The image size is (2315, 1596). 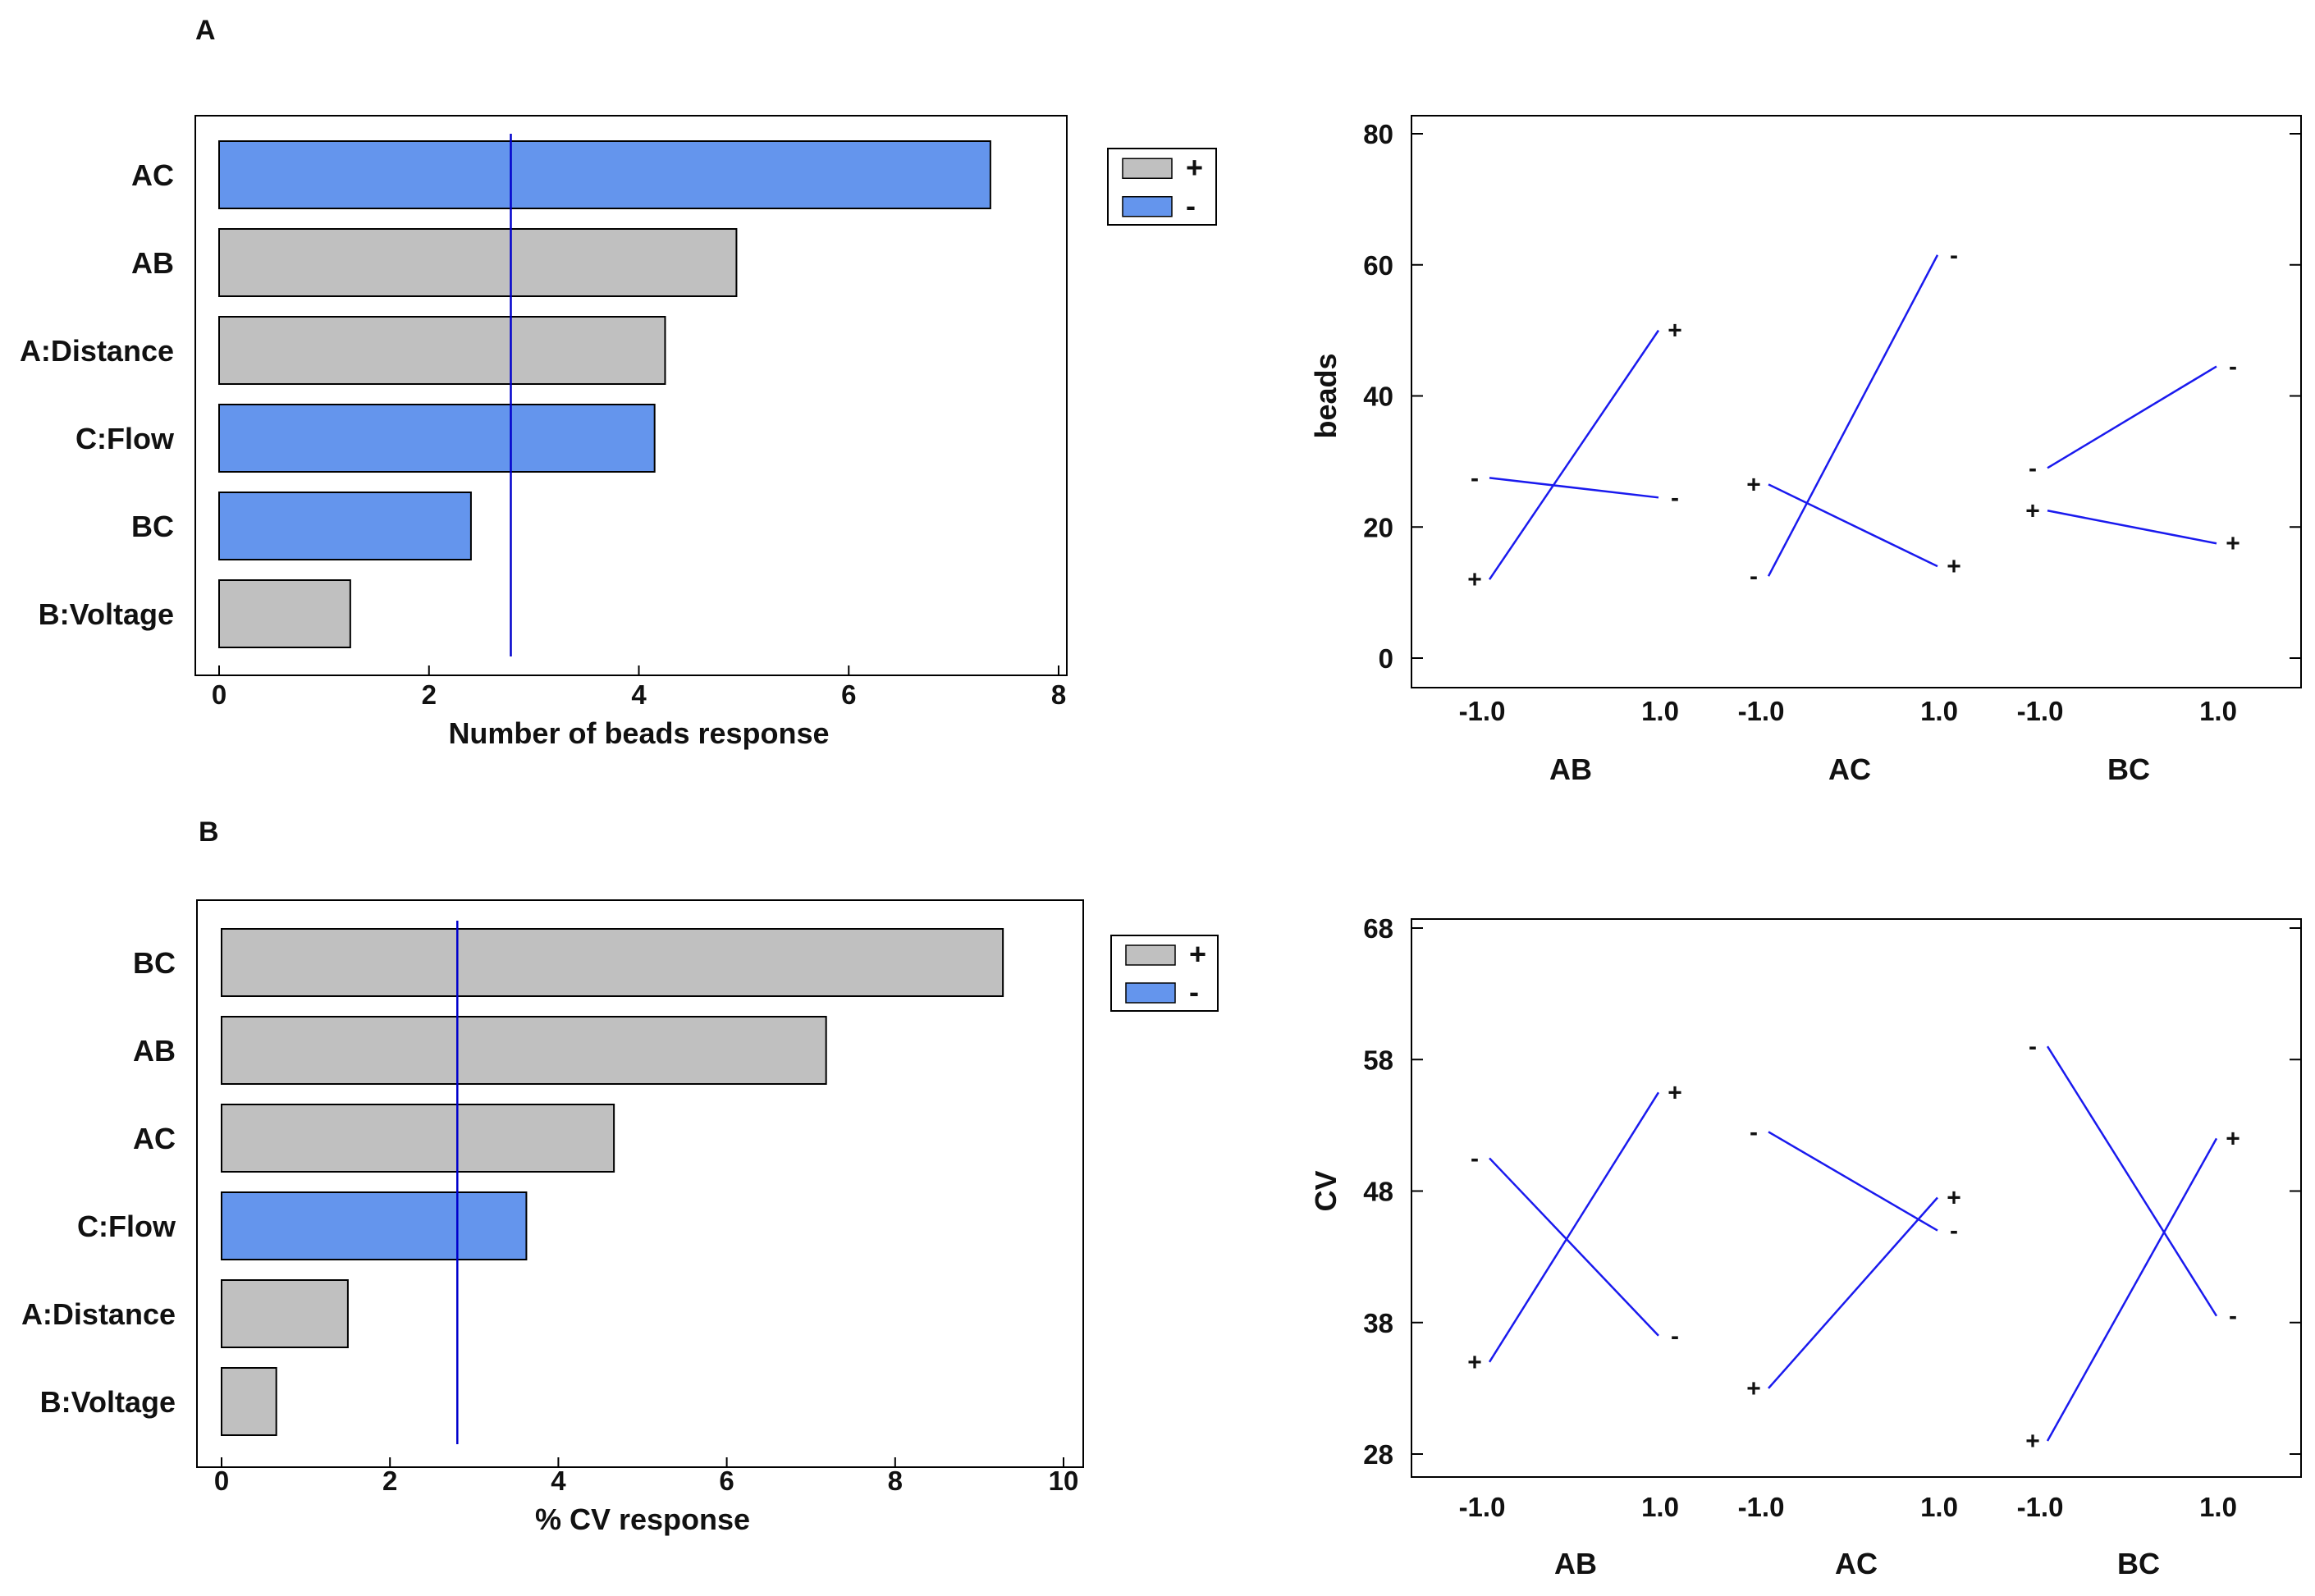 What do you see at coordinates (1058, 694) in the screenshot?
I see `x-tick-label: 8` at bounding box center [1058, 694].